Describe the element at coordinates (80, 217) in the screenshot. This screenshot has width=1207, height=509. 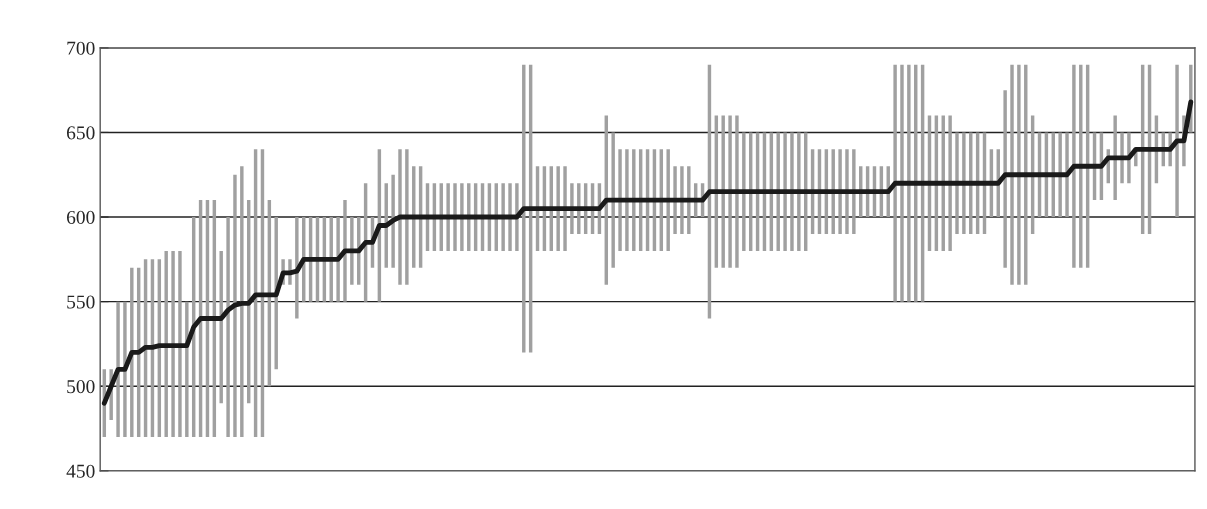
I see `y-tick-label: 600` at that location.